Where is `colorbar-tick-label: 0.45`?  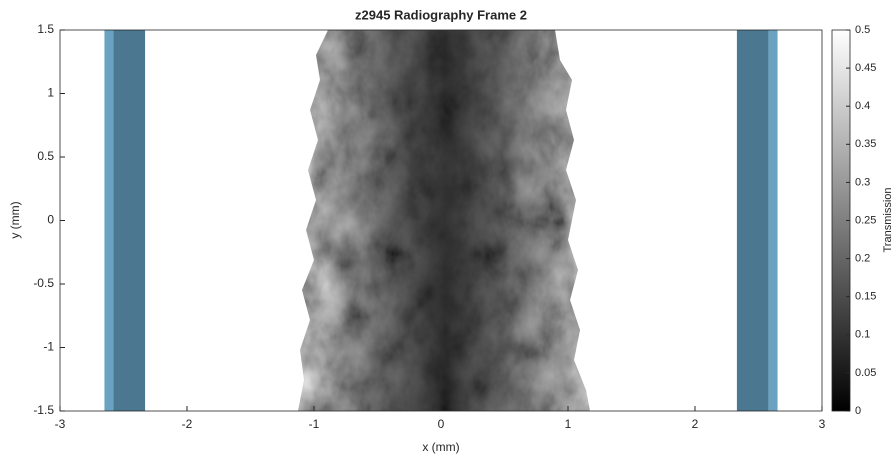
colorbar-tick-label: 0.45 is located at coordinates (865, 68).